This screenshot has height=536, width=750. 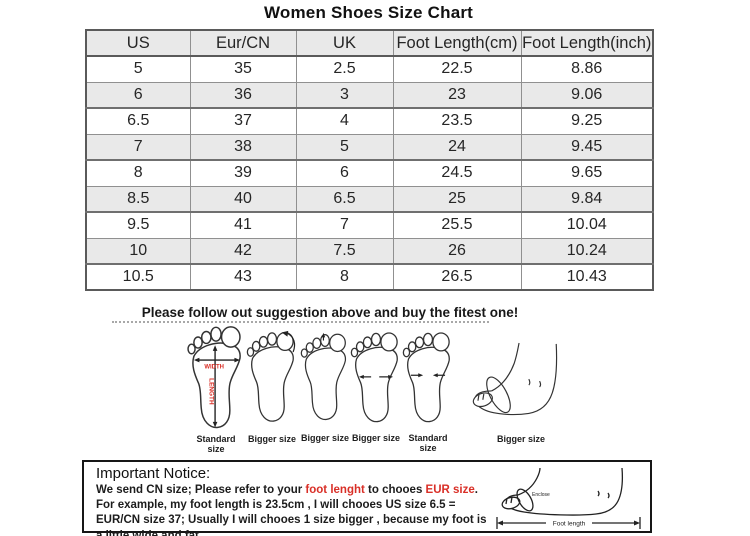 I want to click on column-header: UK, so click(x=344, y=43).